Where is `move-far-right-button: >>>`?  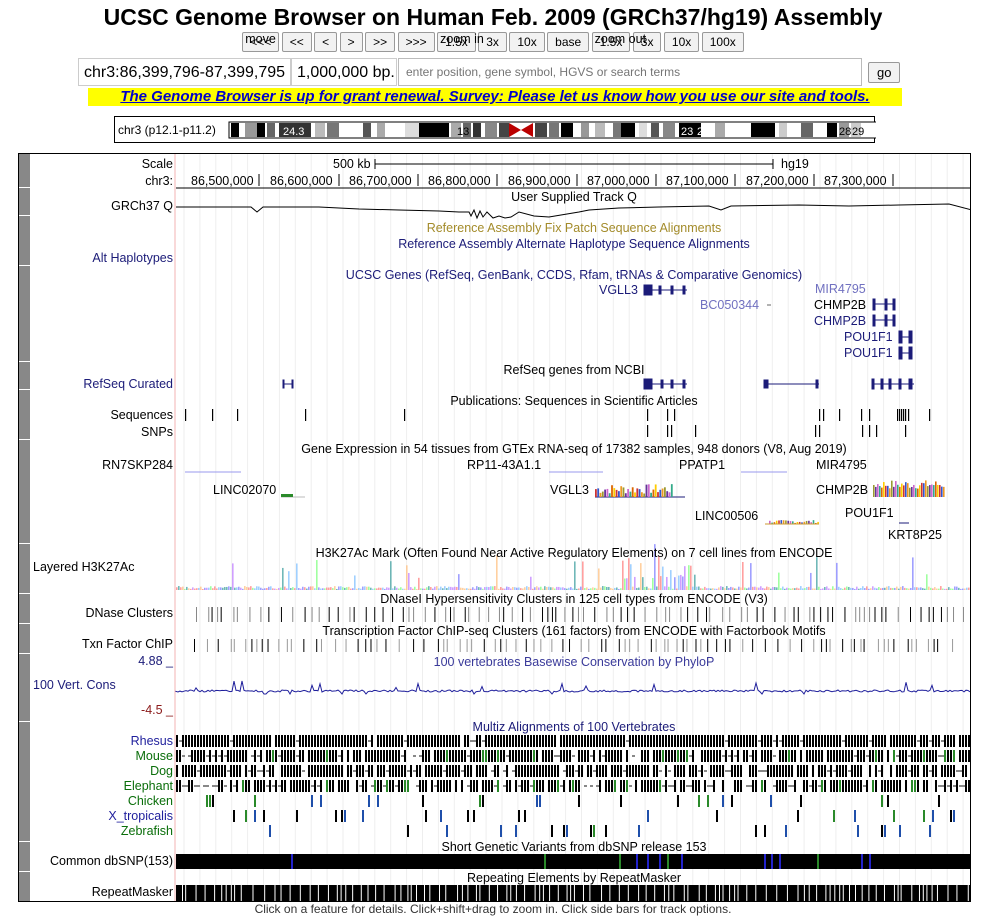 move-far-right-button: >>> is located at coordinates (416, 42).